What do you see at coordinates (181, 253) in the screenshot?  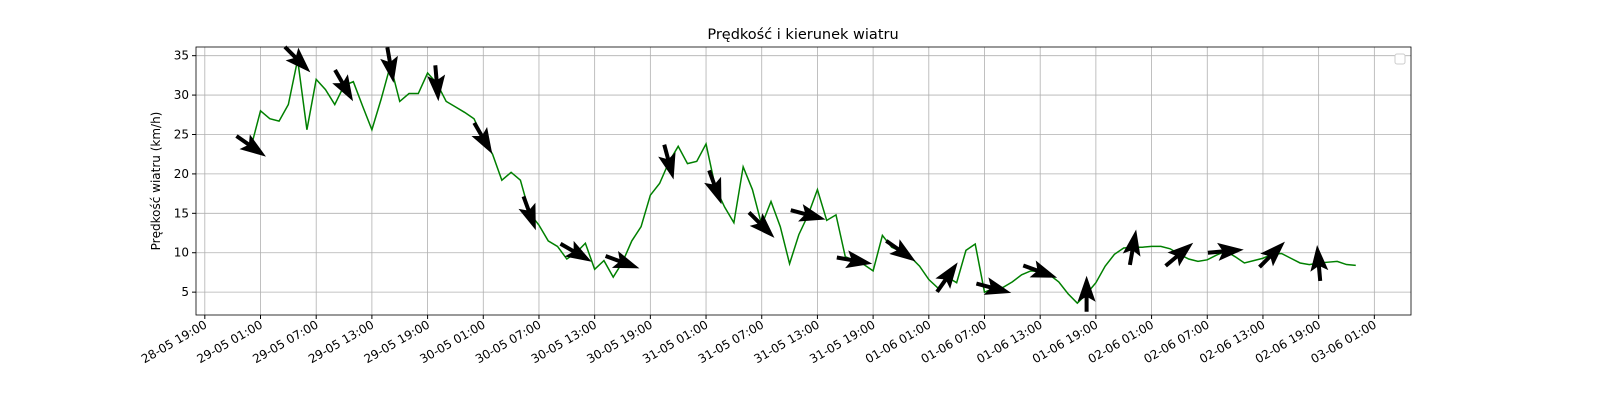 I see `y-tick-label: 10` at bounding box center [181, 253].